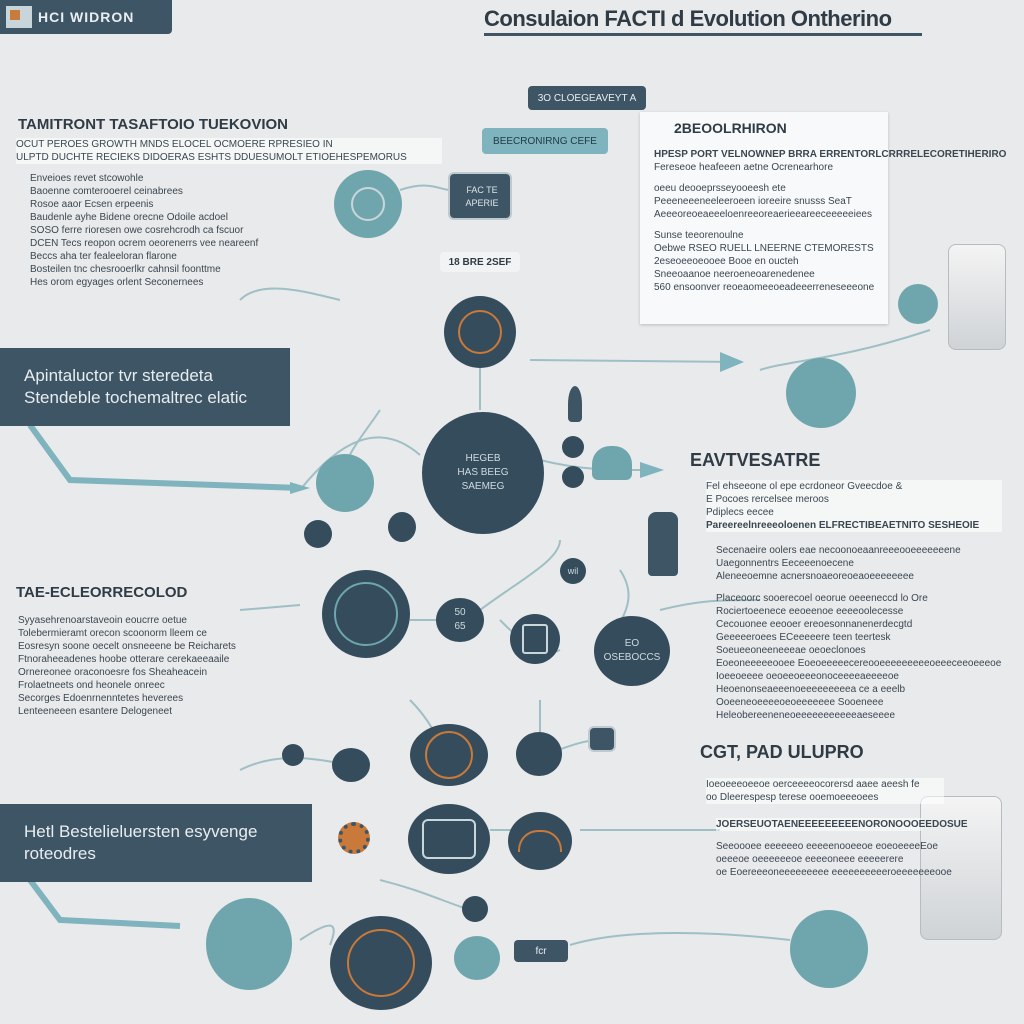 The width and height of the screenshot is (1024, 1024). Describe the element at coordinates (318, 534) in the screenshot. I see `node-small-left` at that location.